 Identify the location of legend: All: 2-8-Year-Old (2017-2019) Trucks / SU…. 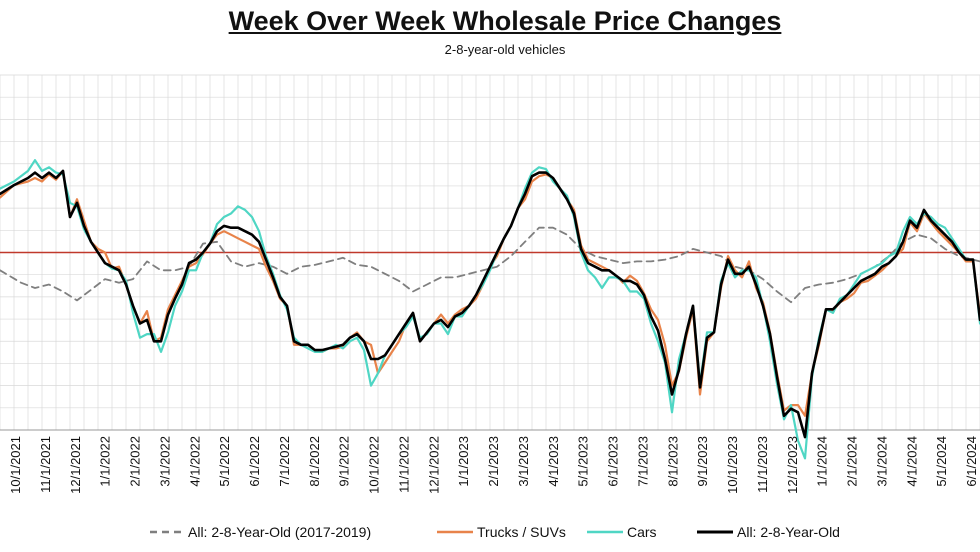
(495, 532).